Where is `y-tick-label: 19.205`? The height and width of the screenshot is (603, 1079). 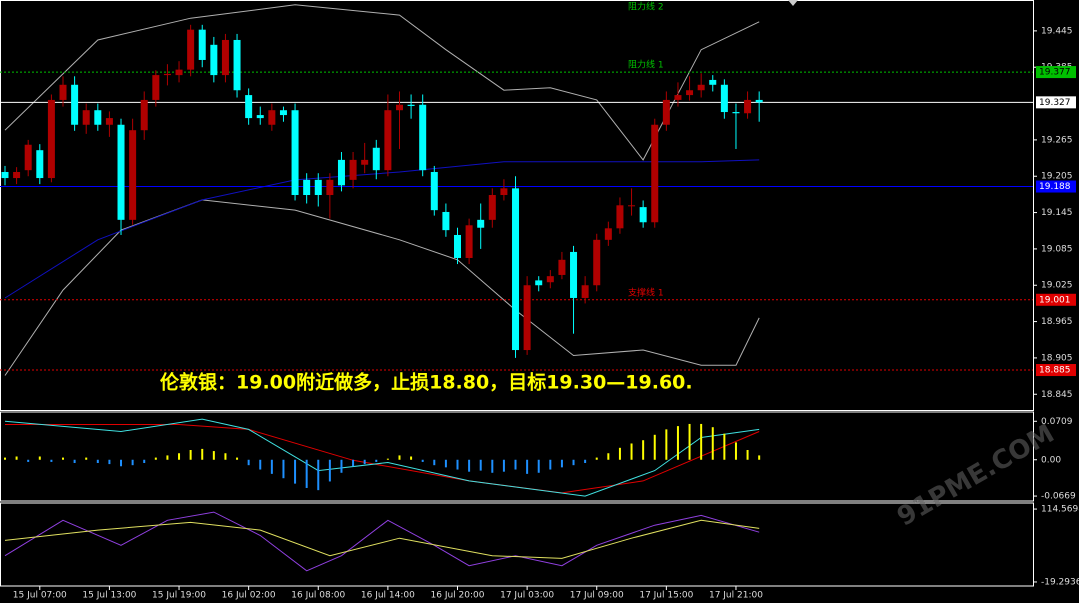 y-tick-label: 19.205 is located at coordinates (1057, 177).